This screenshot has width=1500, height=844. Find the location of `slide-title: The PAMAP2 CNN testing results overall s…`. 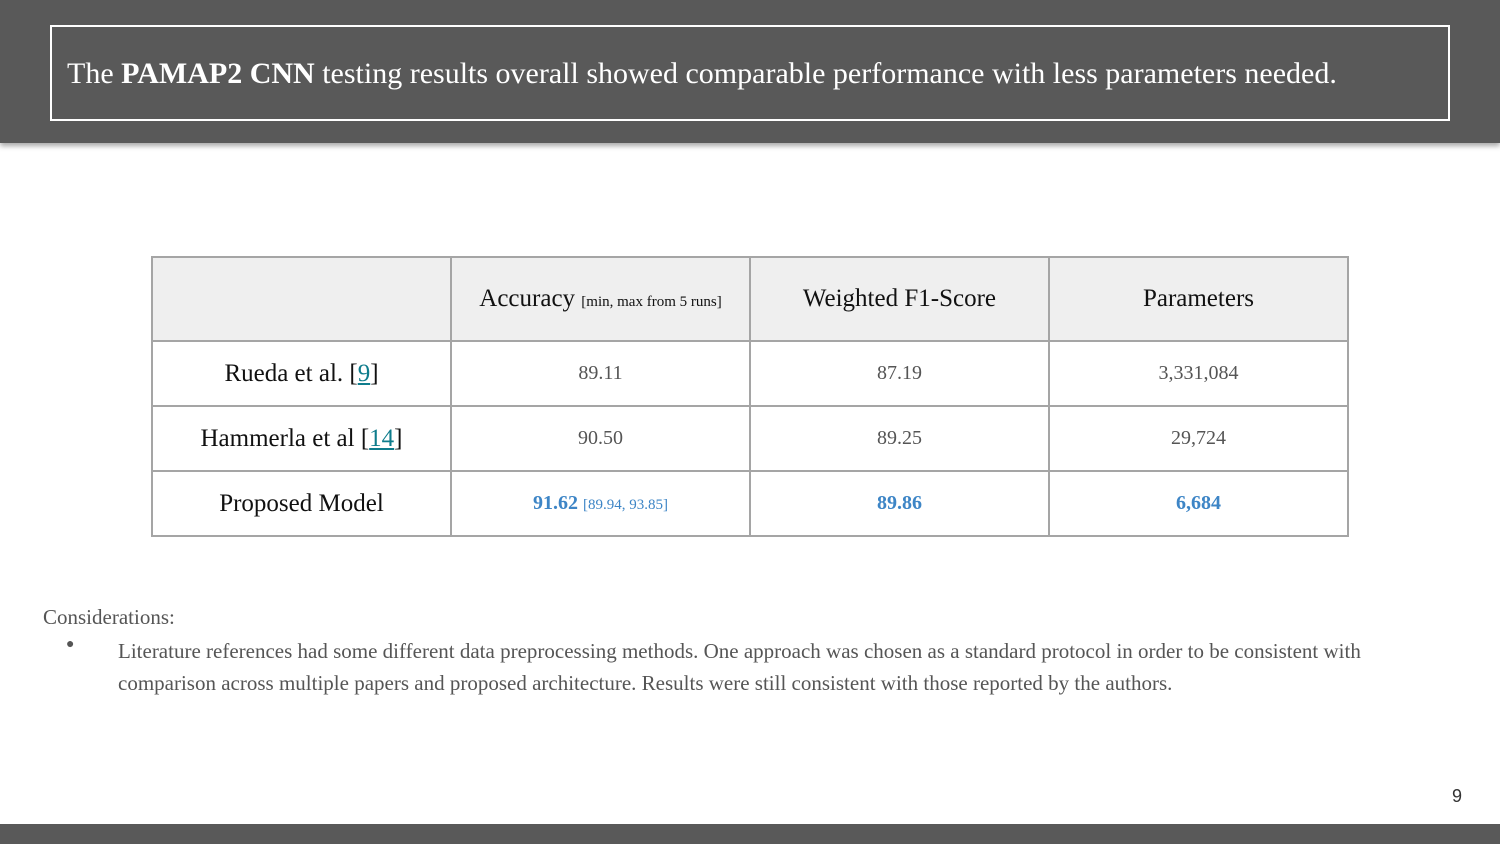

slide-title: The PAMAP2 CNN testing results overall s… is located at coordinates (750, 73).